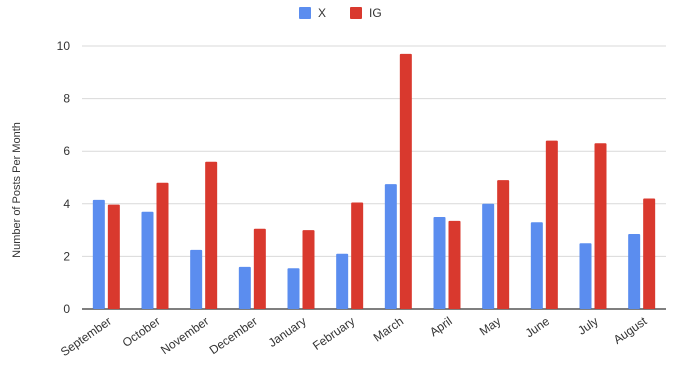  What do you see at coordinates (488, 256) in the screenshot?
I see `bar-x-may` at bounding box center [488, 256].